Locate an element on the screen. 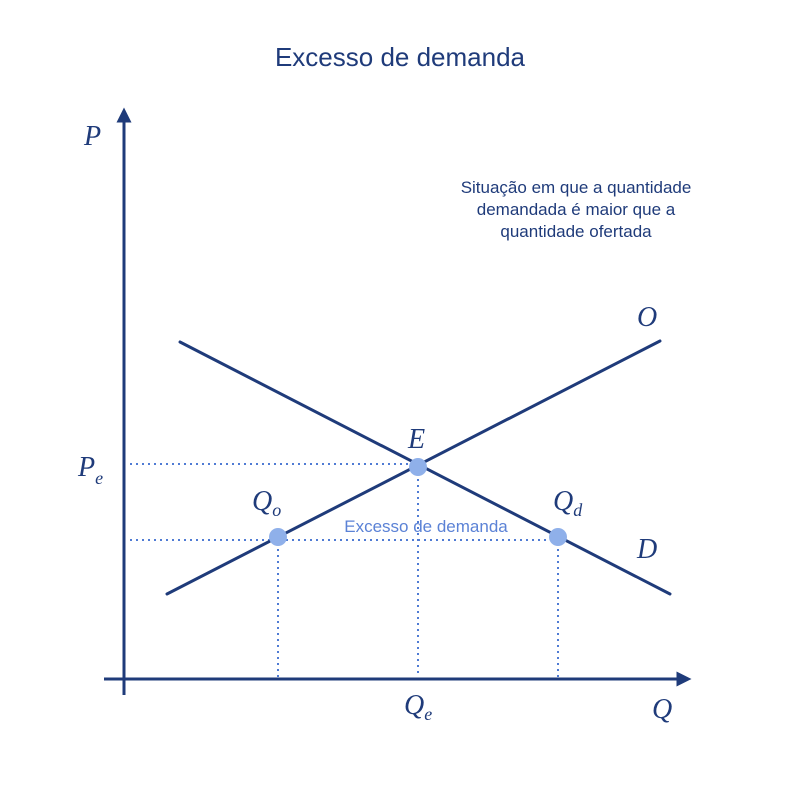 Image resolution: width=800 pixels, height=800 pixels. qd-label-base: Q is located at coordinates (563, 501).